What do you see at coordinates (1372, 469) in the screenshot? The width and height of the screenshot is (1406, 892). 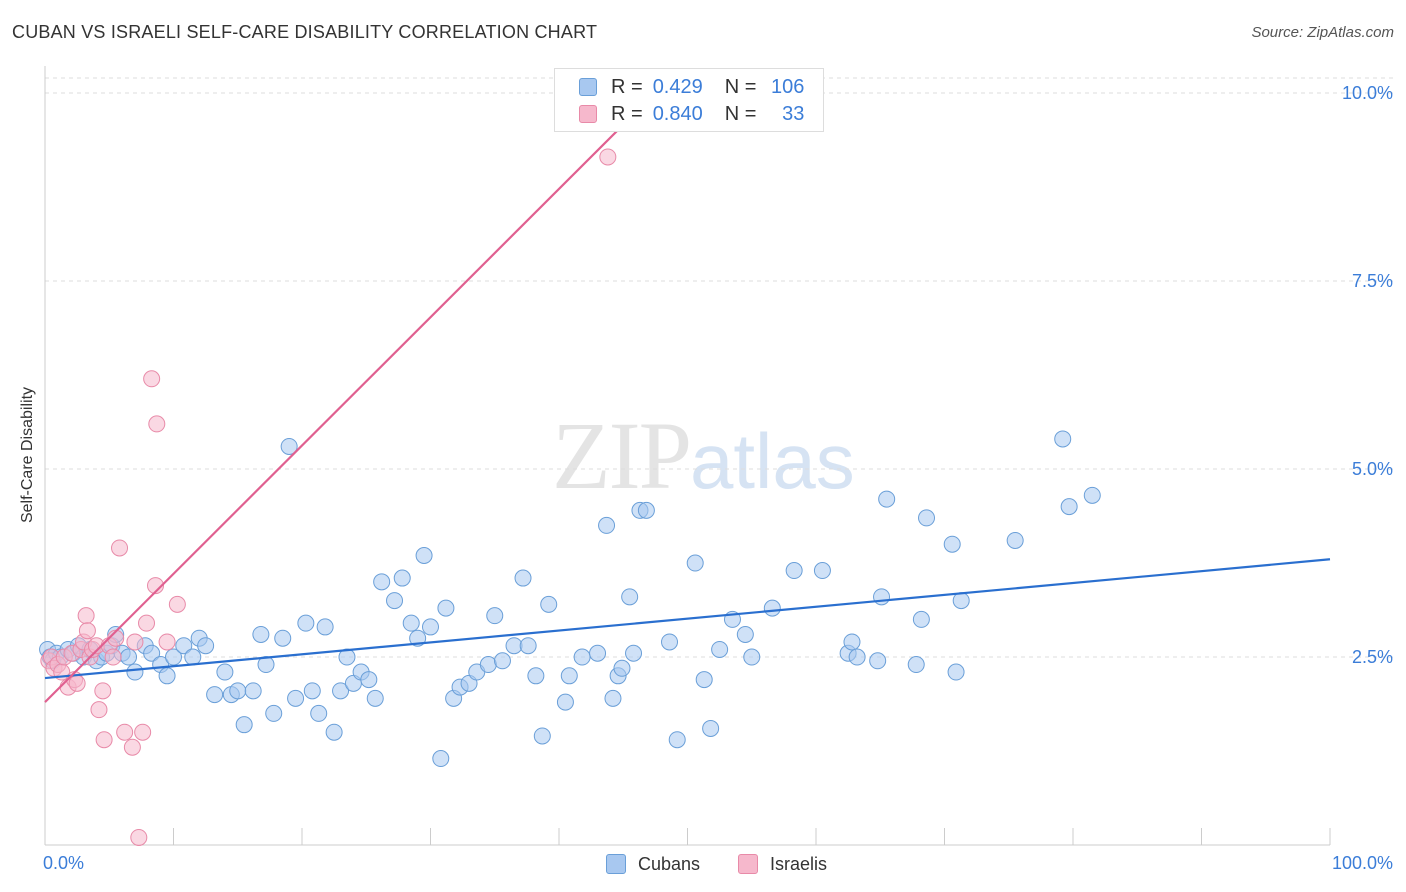 I see `y-tick-label: 5.0%` at bounding box center [1372, 469].